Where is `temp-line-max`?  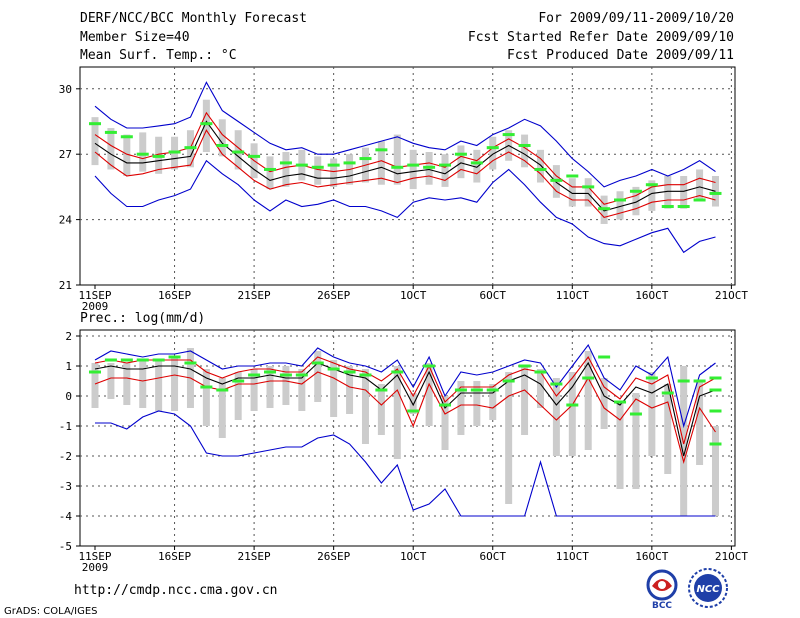 temp-line-max is located at coordinates (405, 134).